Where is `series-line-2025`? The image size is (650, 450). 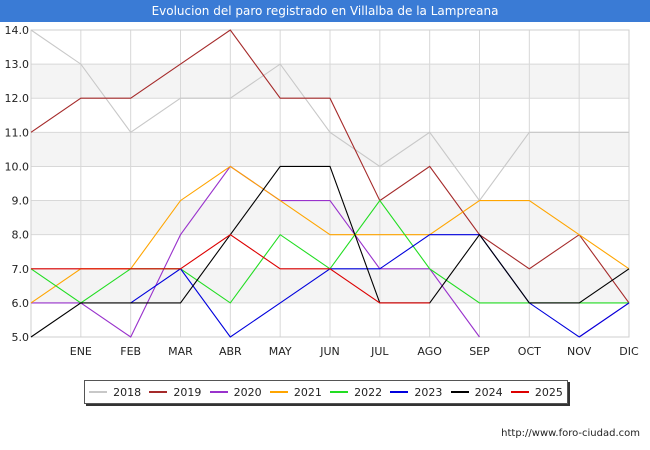 series-line-2025 is located at coordinates (230, 269).